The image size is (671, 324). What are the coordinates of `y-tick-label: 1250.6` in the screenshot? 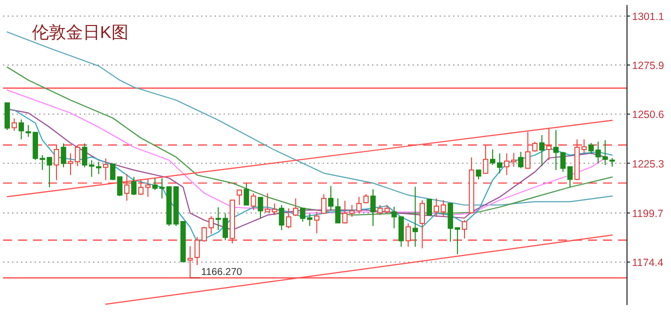 It's located at (648, 115).